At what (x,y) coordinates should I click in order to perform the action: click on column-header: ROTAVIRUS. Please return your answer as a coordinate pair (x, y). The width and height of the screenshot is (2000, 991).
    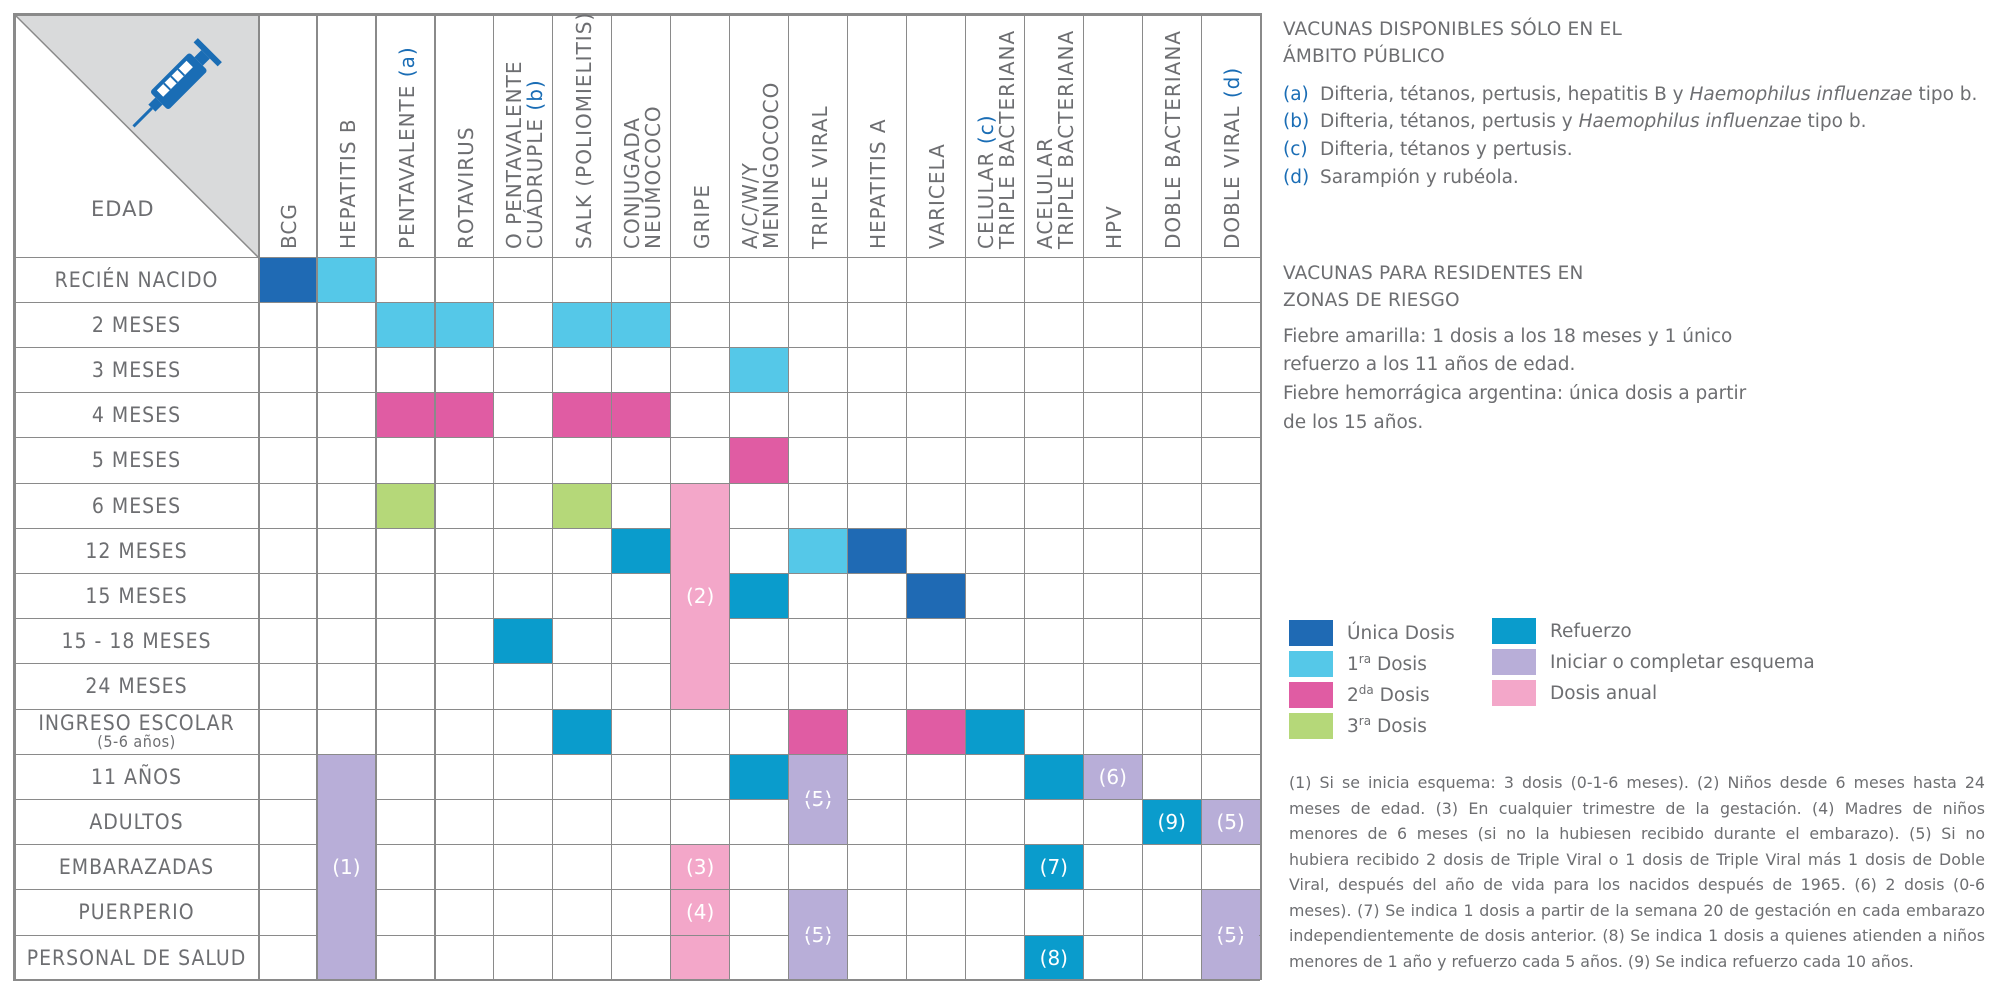
    Looking at the image, I should click on (465, 187).